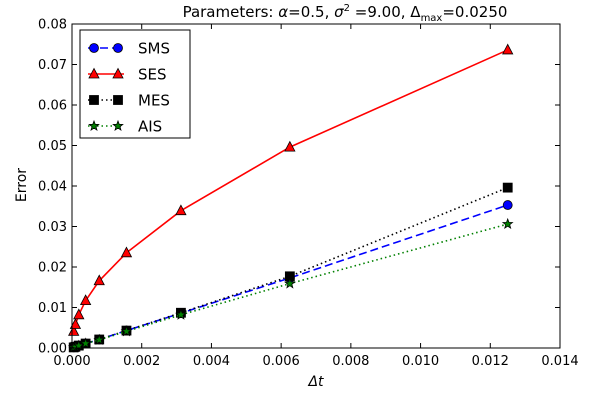 This screenshot has height=393, width=591. Describe the element at coordinates (141, 361) in the screenshot. I see `x-tick-label: 0.002` at that location.